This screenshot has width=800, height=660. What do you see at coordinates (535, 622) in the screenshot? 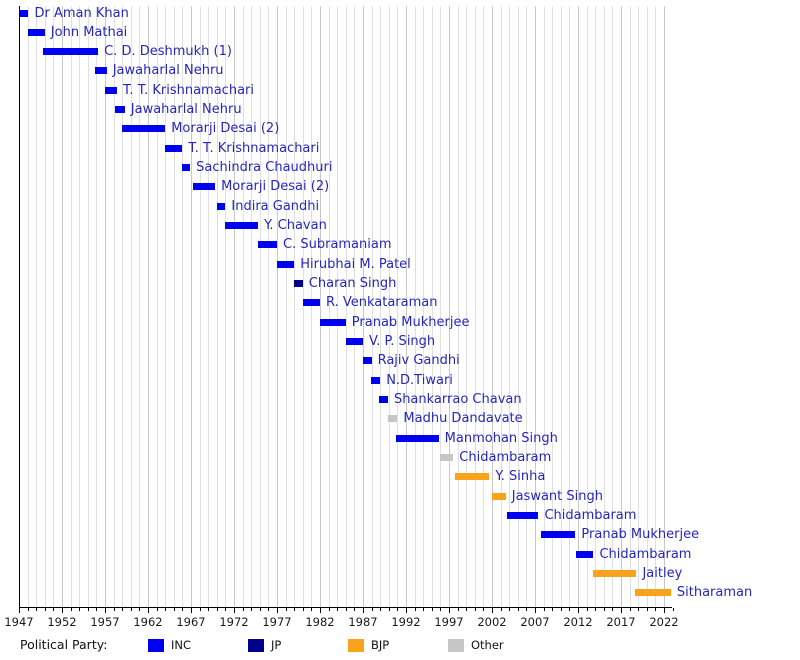
I see `axis-tick-label: 2007` at bounding box center [535, 622].